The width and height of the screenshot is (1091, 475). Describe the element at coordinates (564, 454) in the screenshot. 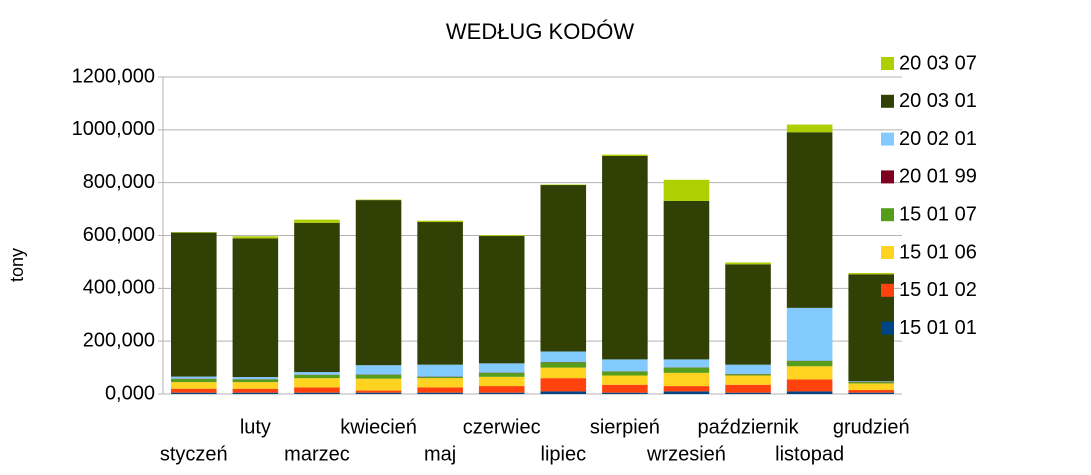

I see `x-tick-label: lipiec` at that location.